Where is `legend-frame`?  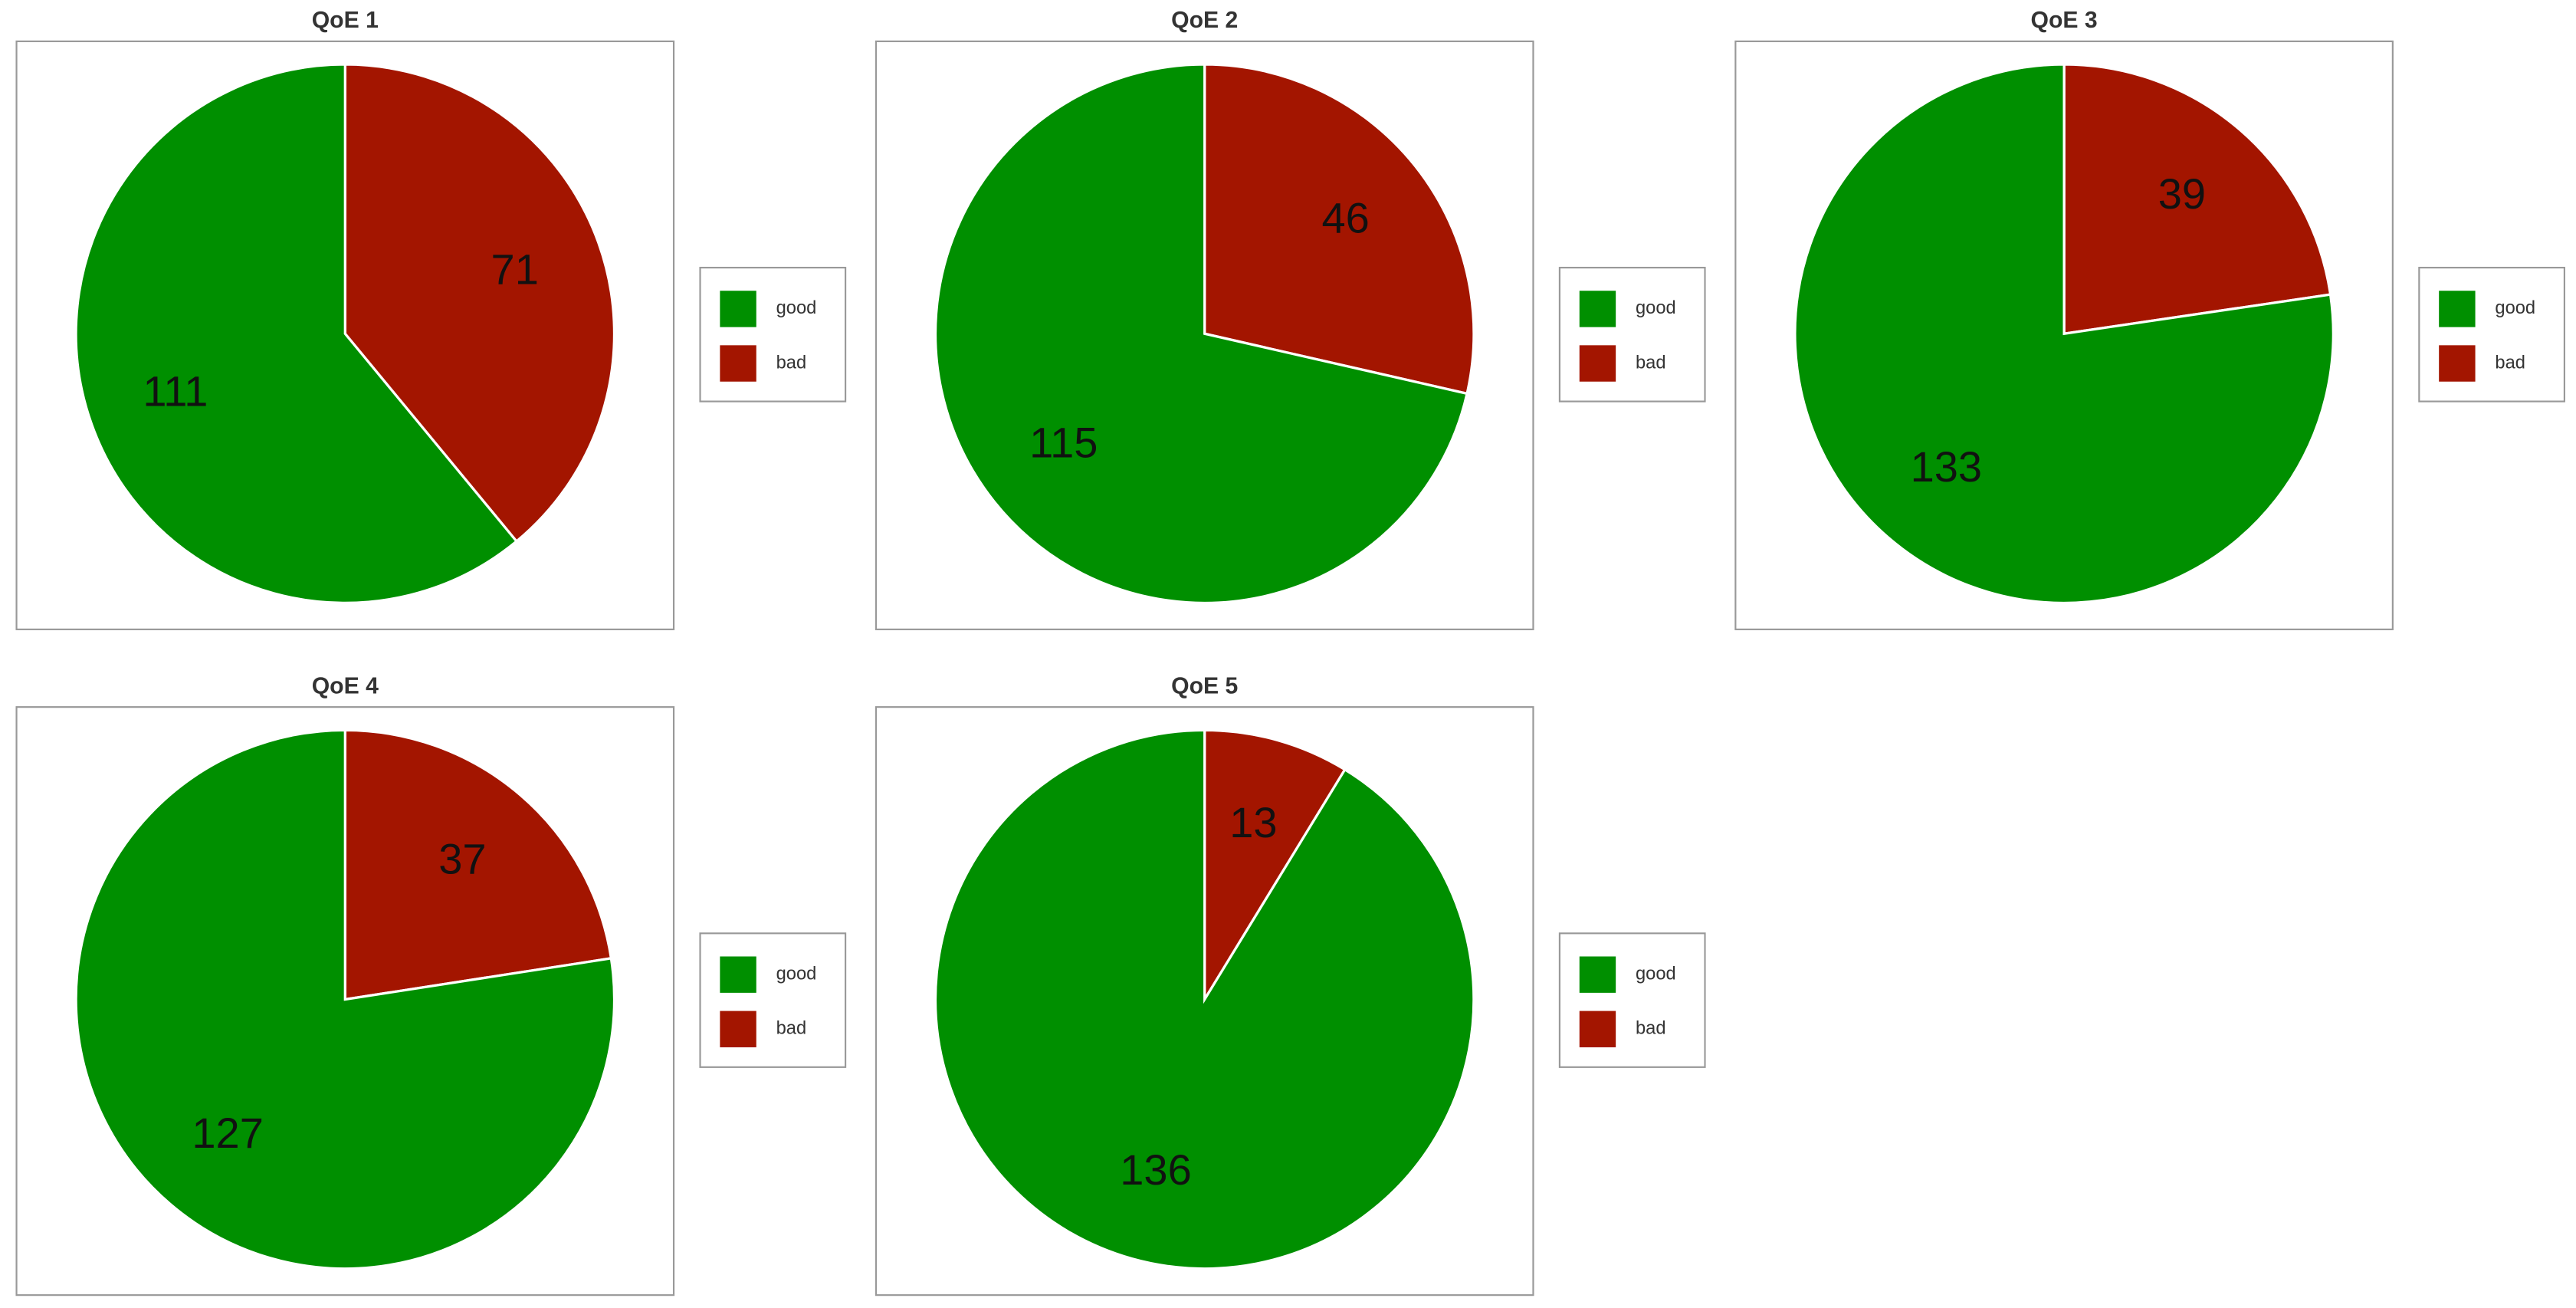
legend-frame is located at coordinates (1632, 334).